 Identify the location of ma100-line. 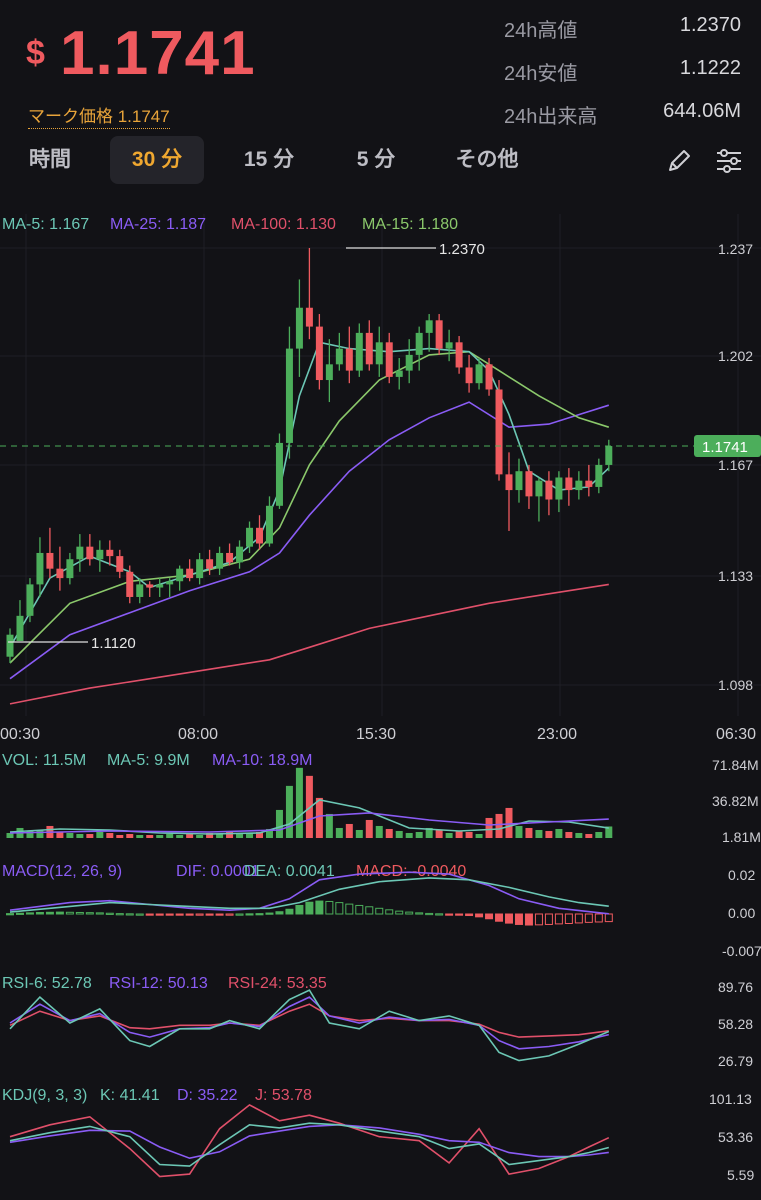
(309, 644).